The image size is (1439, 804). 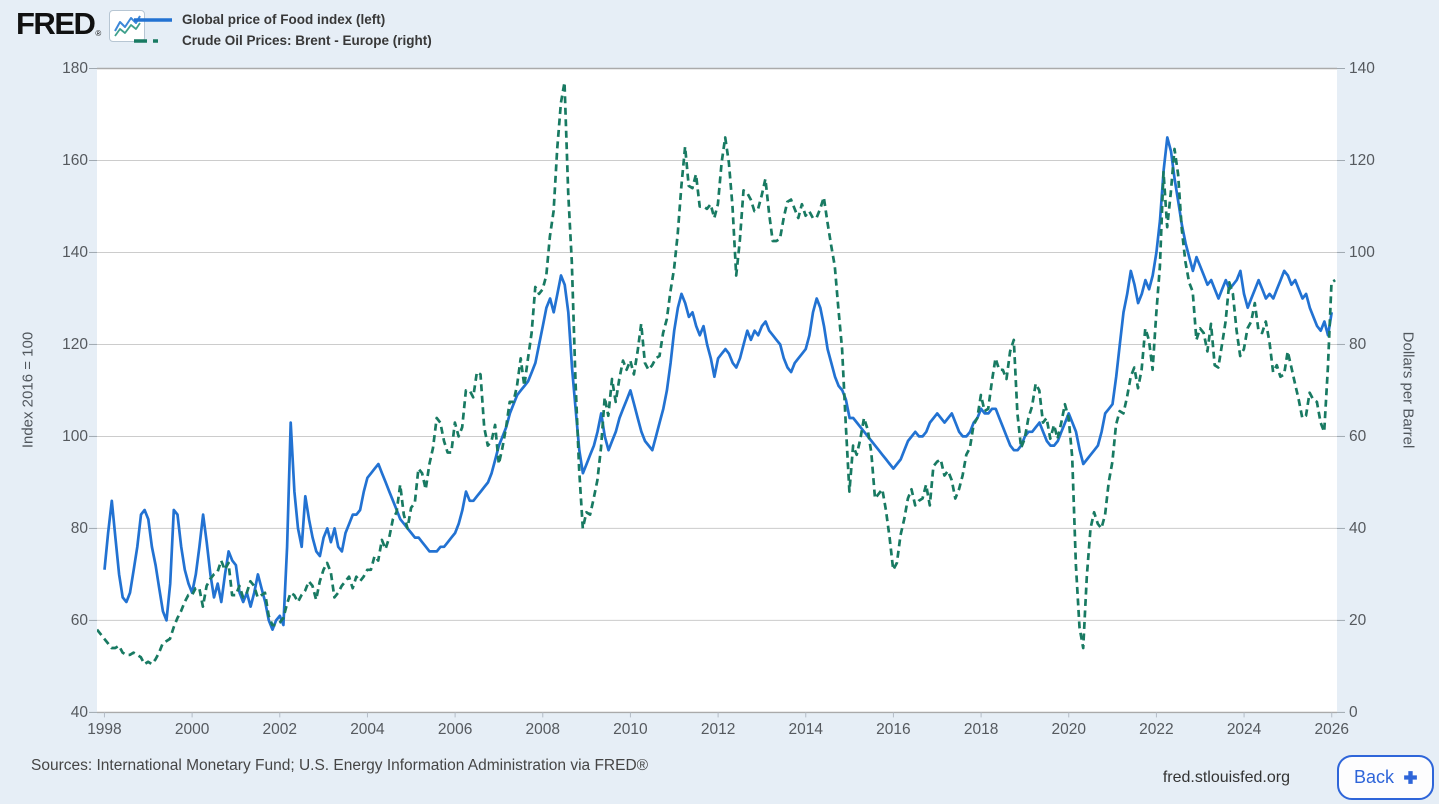 I want to click on y-axis-left-tick-label: 180, so click(x=75, y=68).